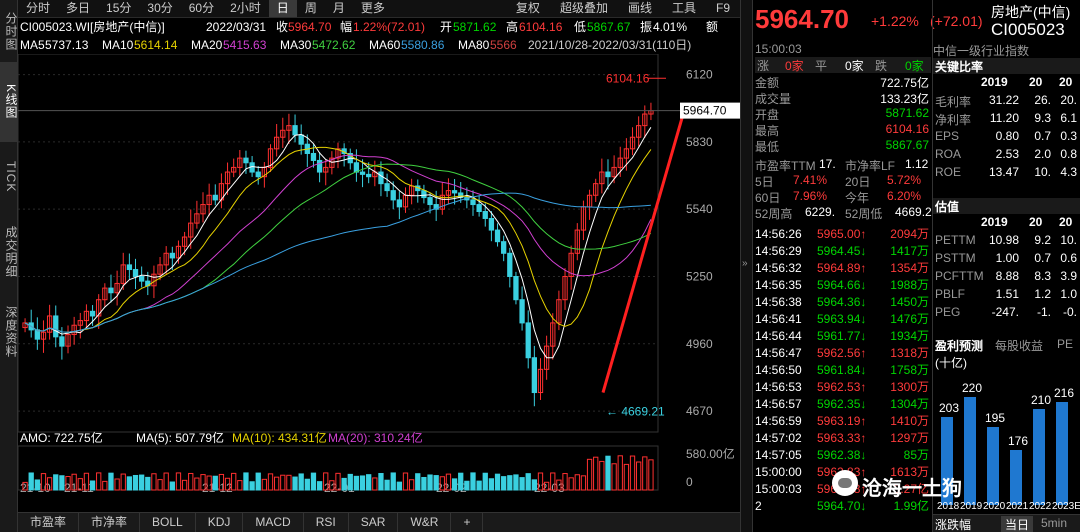 Image resolution: width=1080 pixels, height=532 pixels. I want to click on price-change-abs: (+72.01), so click(956, 21).